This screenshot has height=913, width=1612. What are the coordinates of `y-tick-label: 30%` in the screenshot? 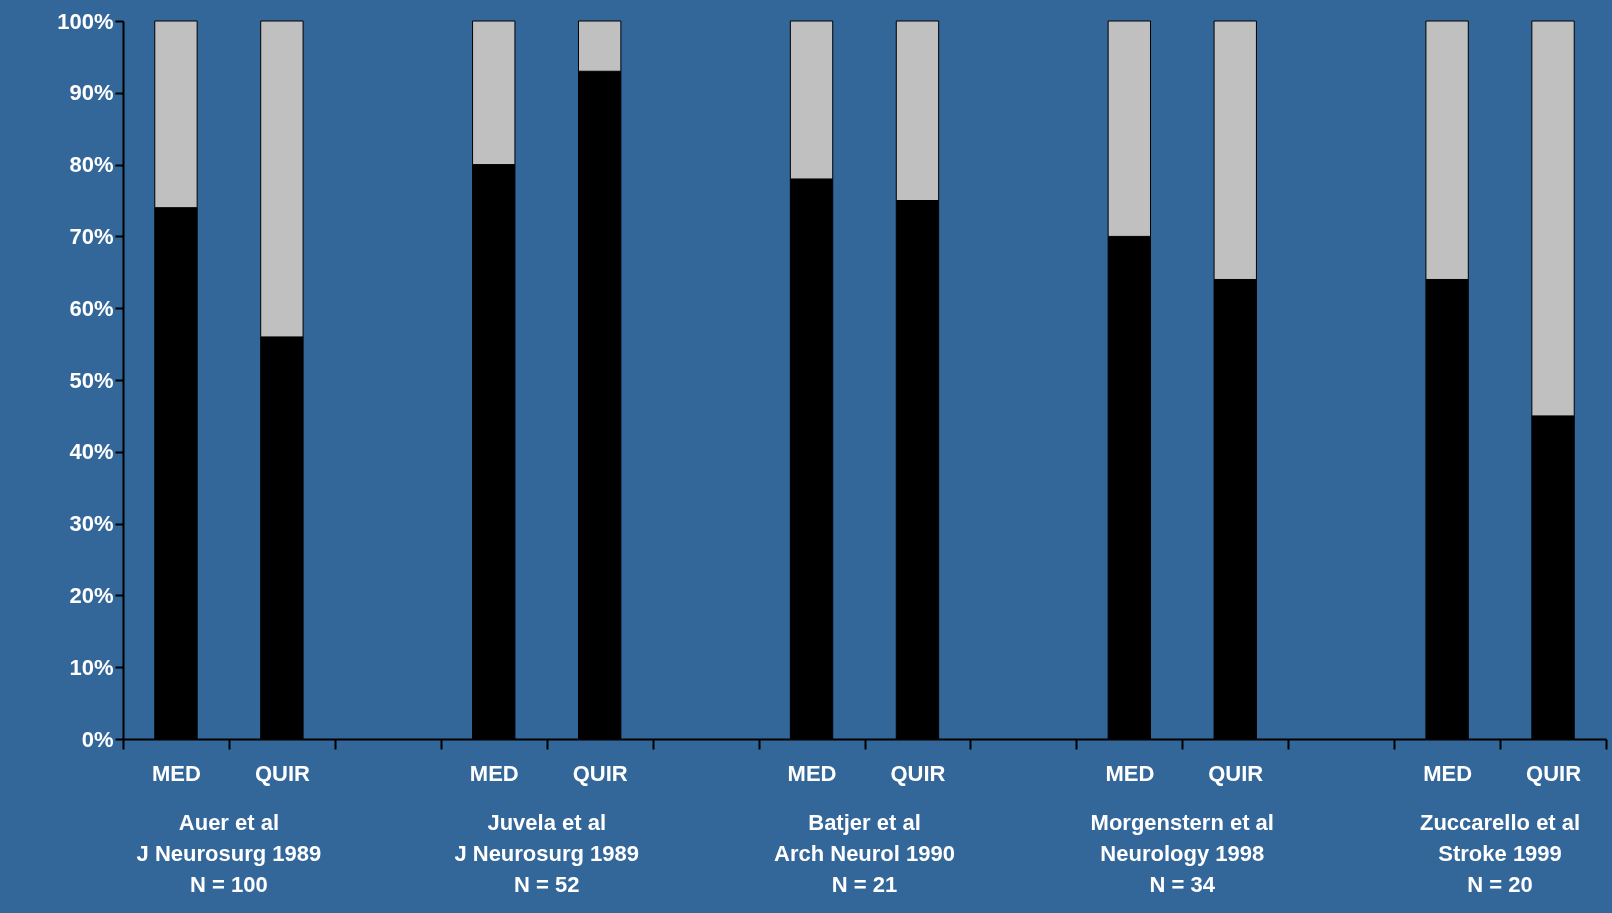 It's located at (91, 524).